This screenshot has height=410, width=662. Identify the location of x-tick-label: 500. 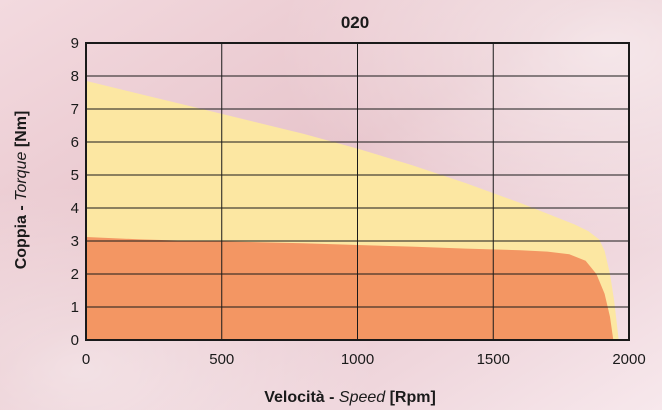
(221, 359).